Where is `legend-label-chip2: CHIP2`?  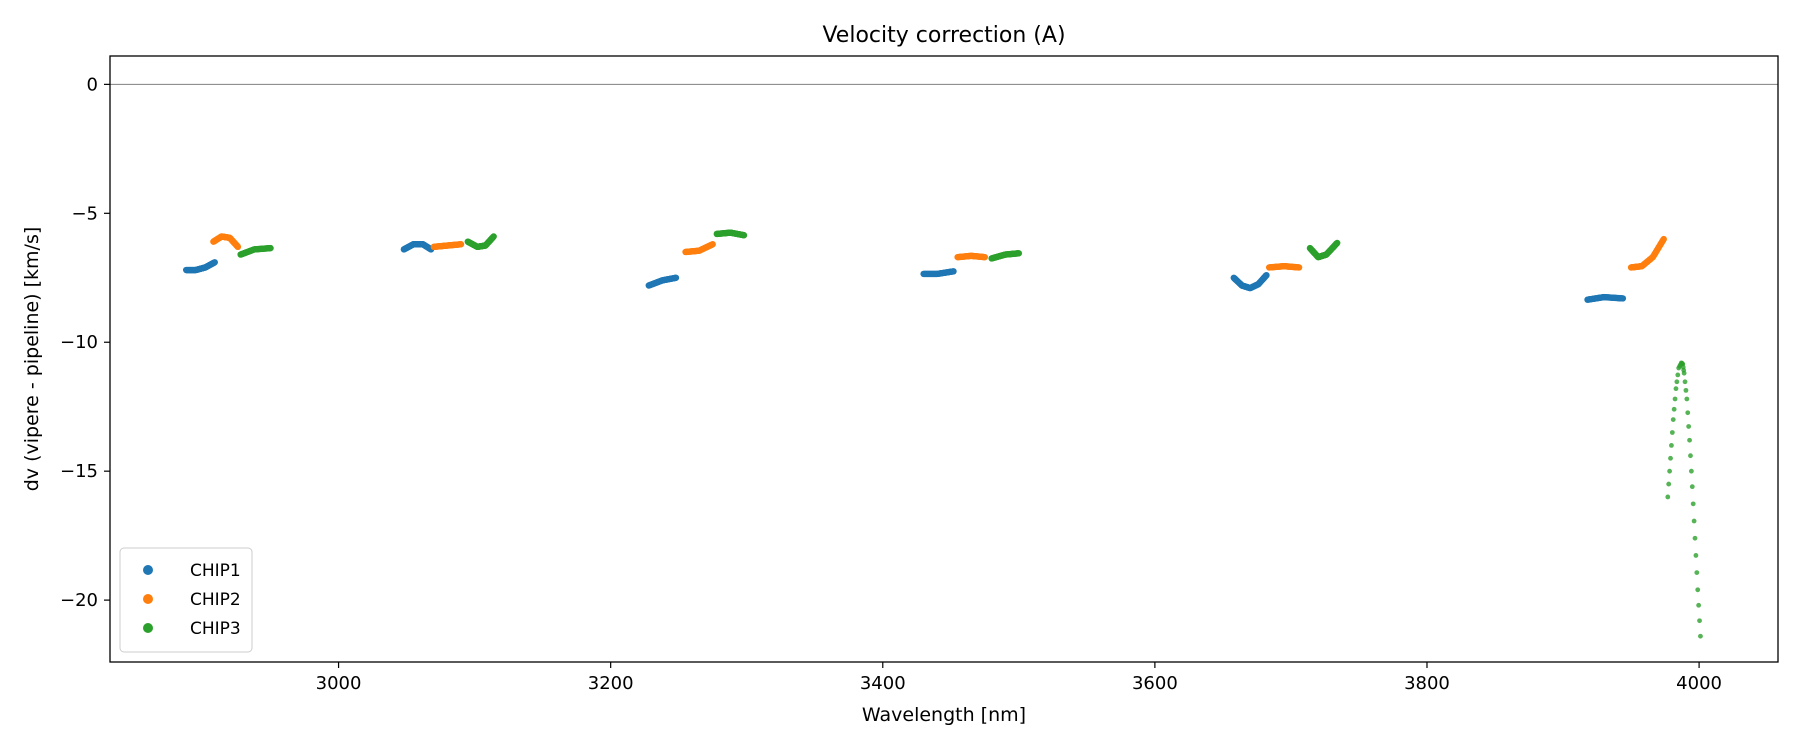 legend-label-chip2: CHIP2 is located at coordinates (215, 600).